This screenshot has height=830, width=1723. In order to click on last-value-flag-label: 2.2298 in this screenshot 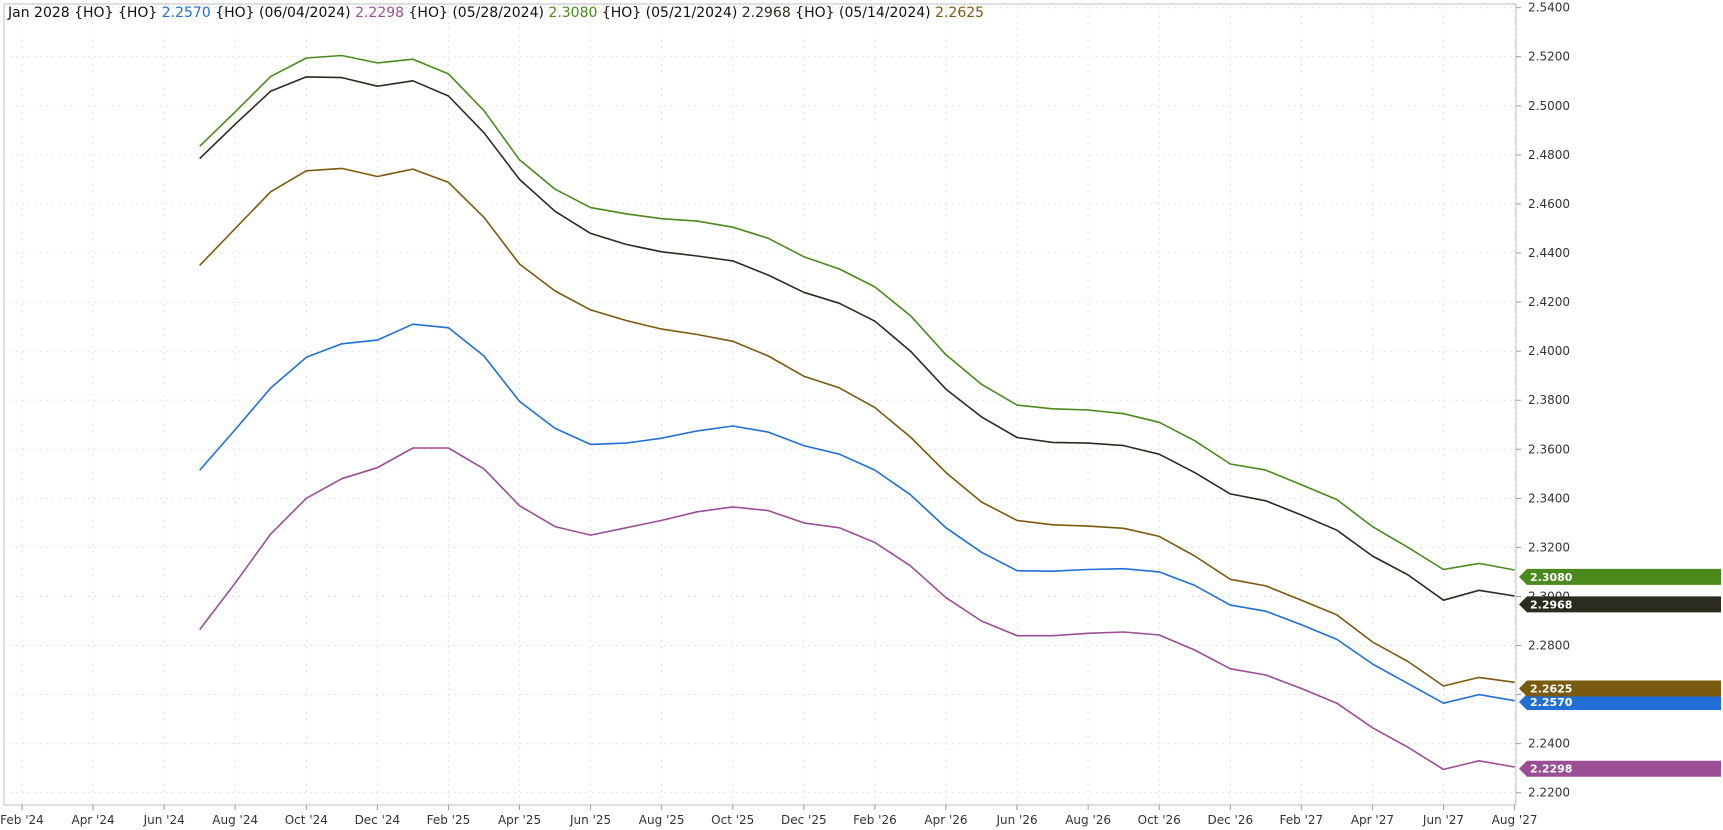, I will do `click(1551, 769)`.